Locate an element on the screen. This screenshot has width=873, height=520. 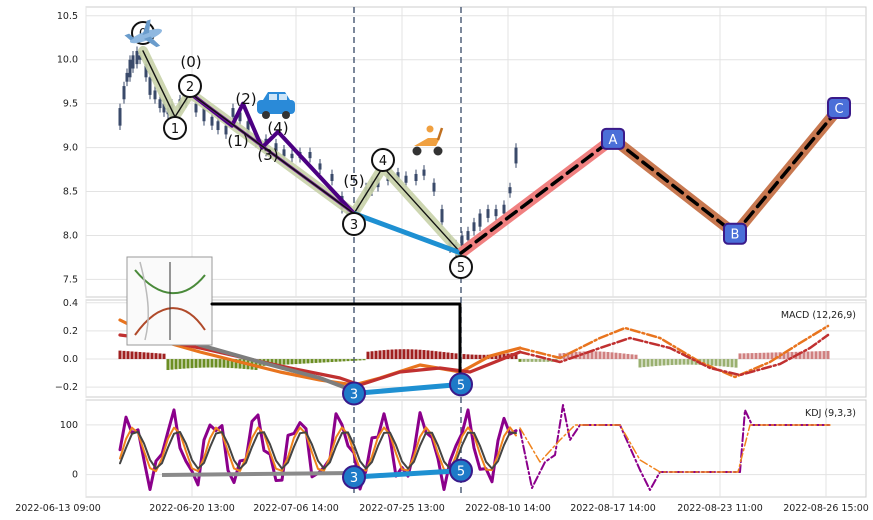
price-ytick-label: 9.0 is located at coordinates (70, 148).